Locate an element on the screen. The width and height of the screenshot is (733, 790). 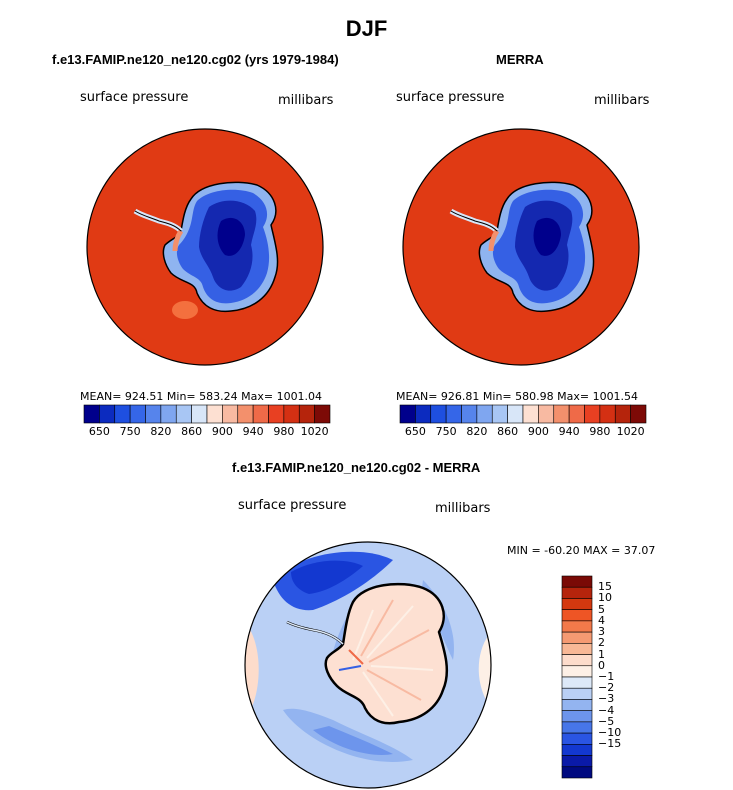
colorbar-tick-label: 1 is located at coordinates (601, 654).